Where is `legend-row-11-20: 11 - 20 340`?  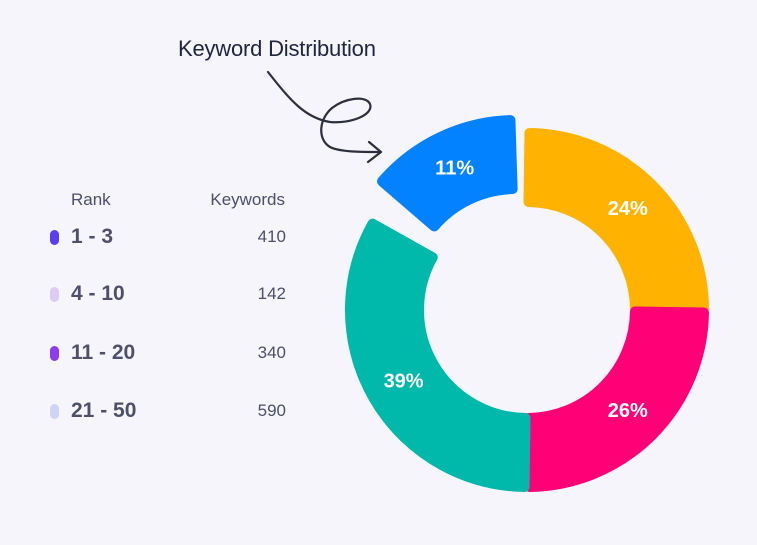 legend-row-11-20: 11 - 20 340 is located at coordinates (168, 353).